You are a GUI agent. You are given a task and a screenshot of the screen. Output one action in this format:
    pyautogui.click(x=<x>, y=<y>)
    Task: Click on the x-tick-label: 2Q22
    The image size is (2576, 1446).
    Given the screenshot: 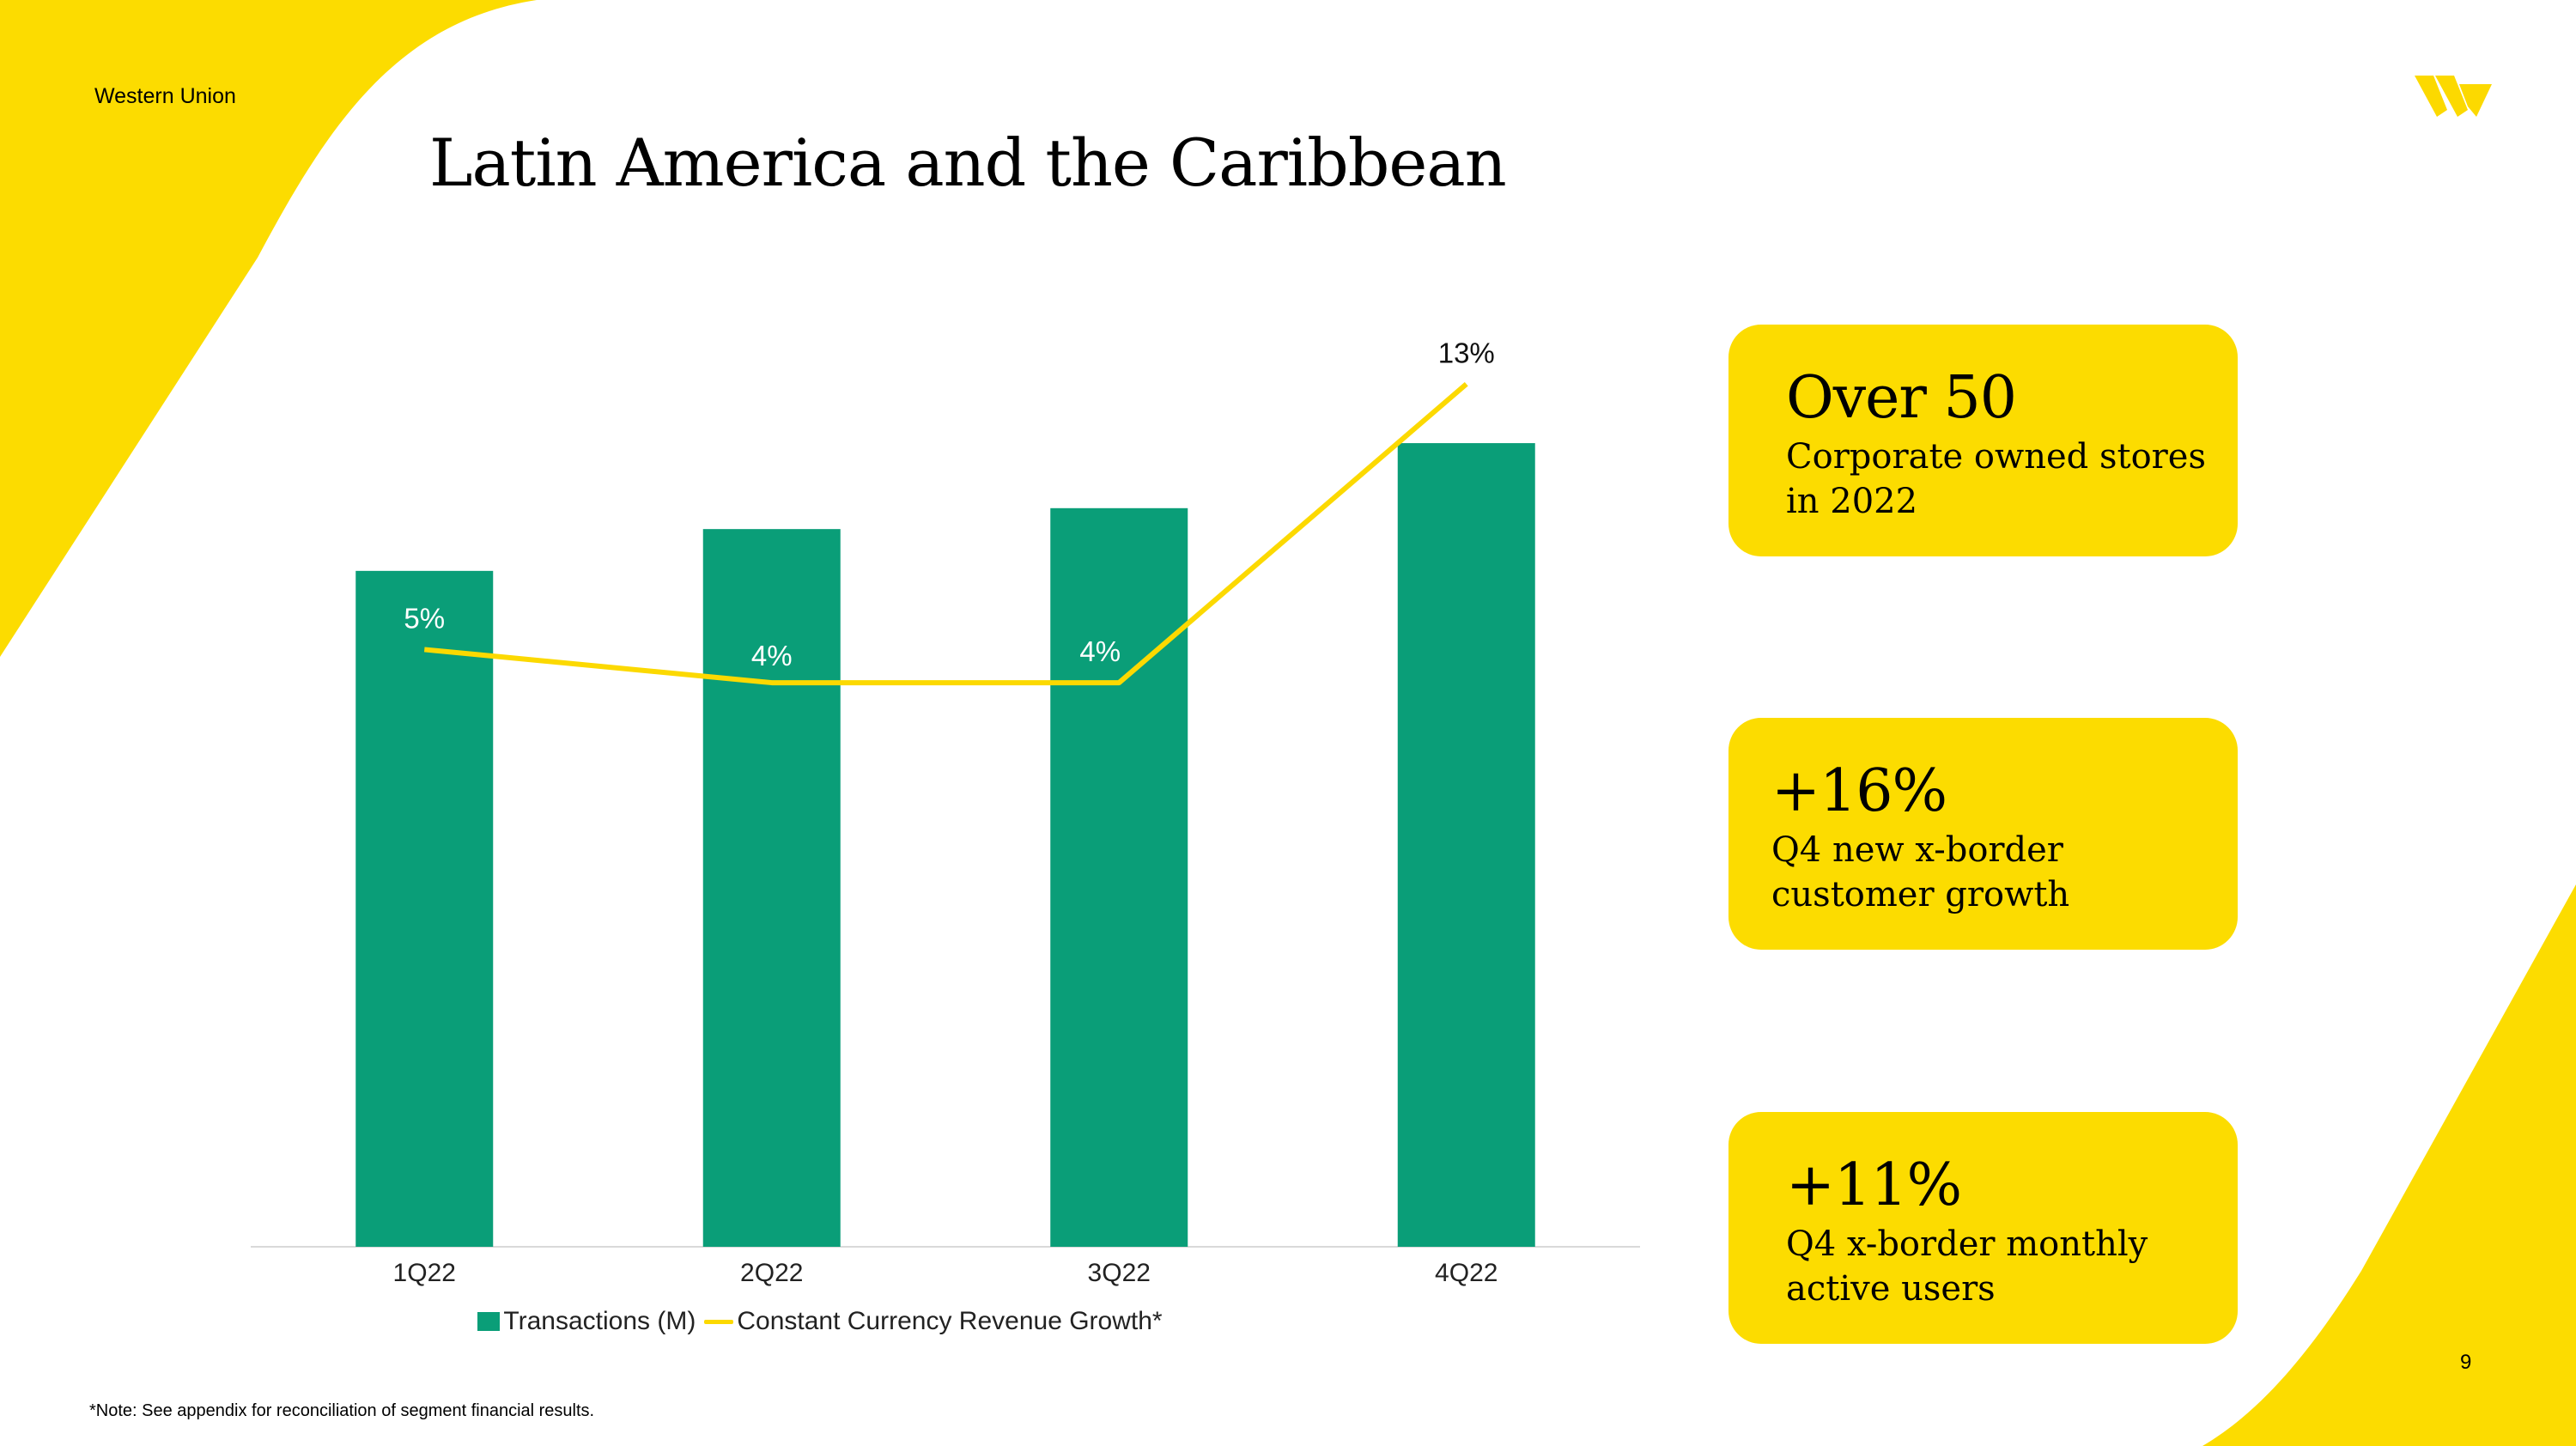 What is the action you would take?
    pyautogui.click(x=771, y=1273)
    